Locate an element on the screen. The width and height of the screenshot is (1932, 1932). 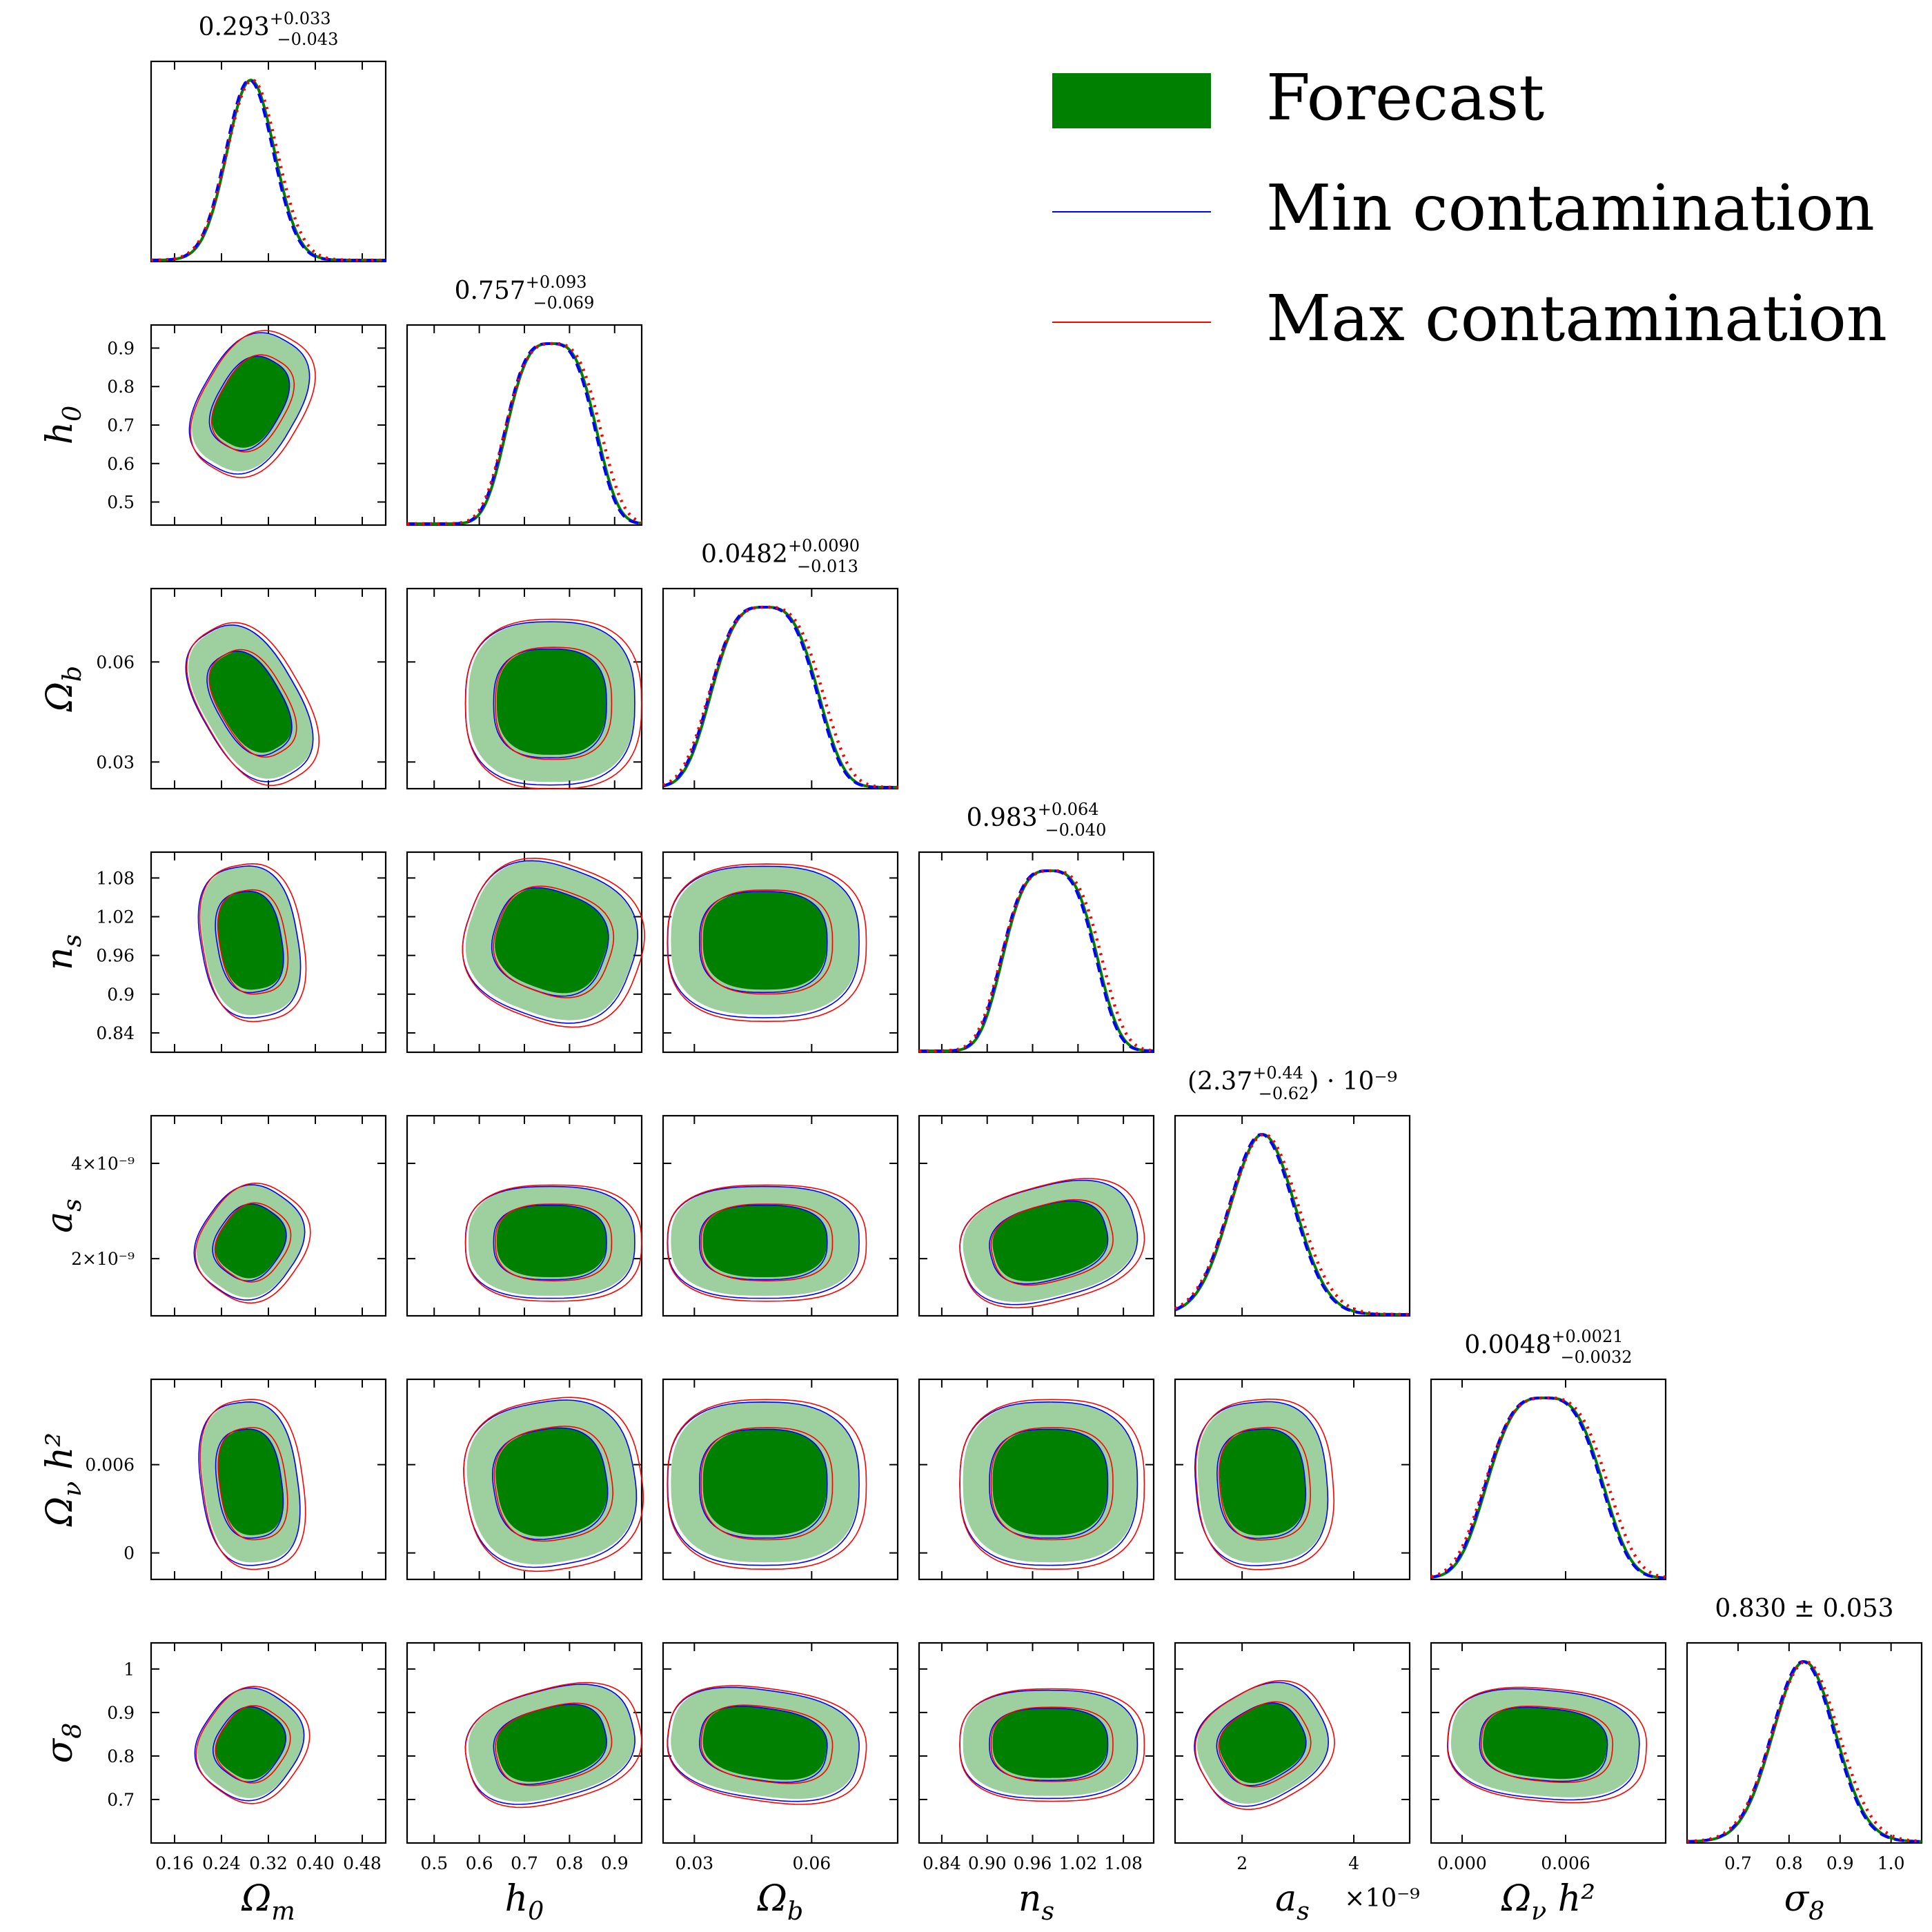
x-axis-label: as is located at coordinates (1292, 1902).